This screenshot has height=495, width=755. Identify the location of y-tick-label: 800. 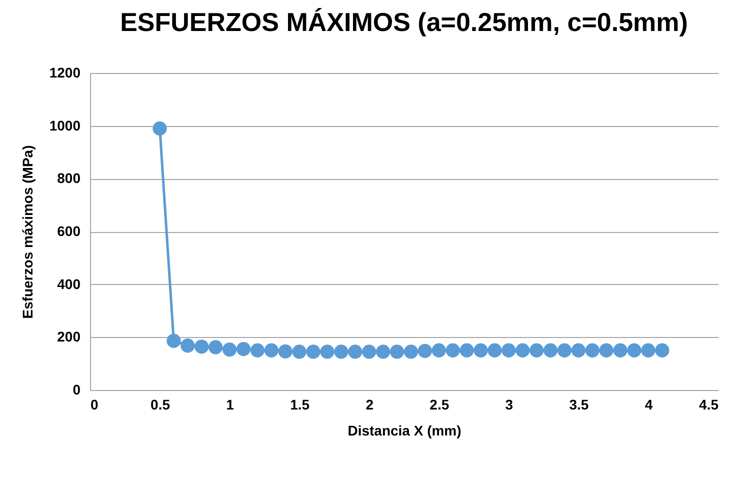
(69, 178).